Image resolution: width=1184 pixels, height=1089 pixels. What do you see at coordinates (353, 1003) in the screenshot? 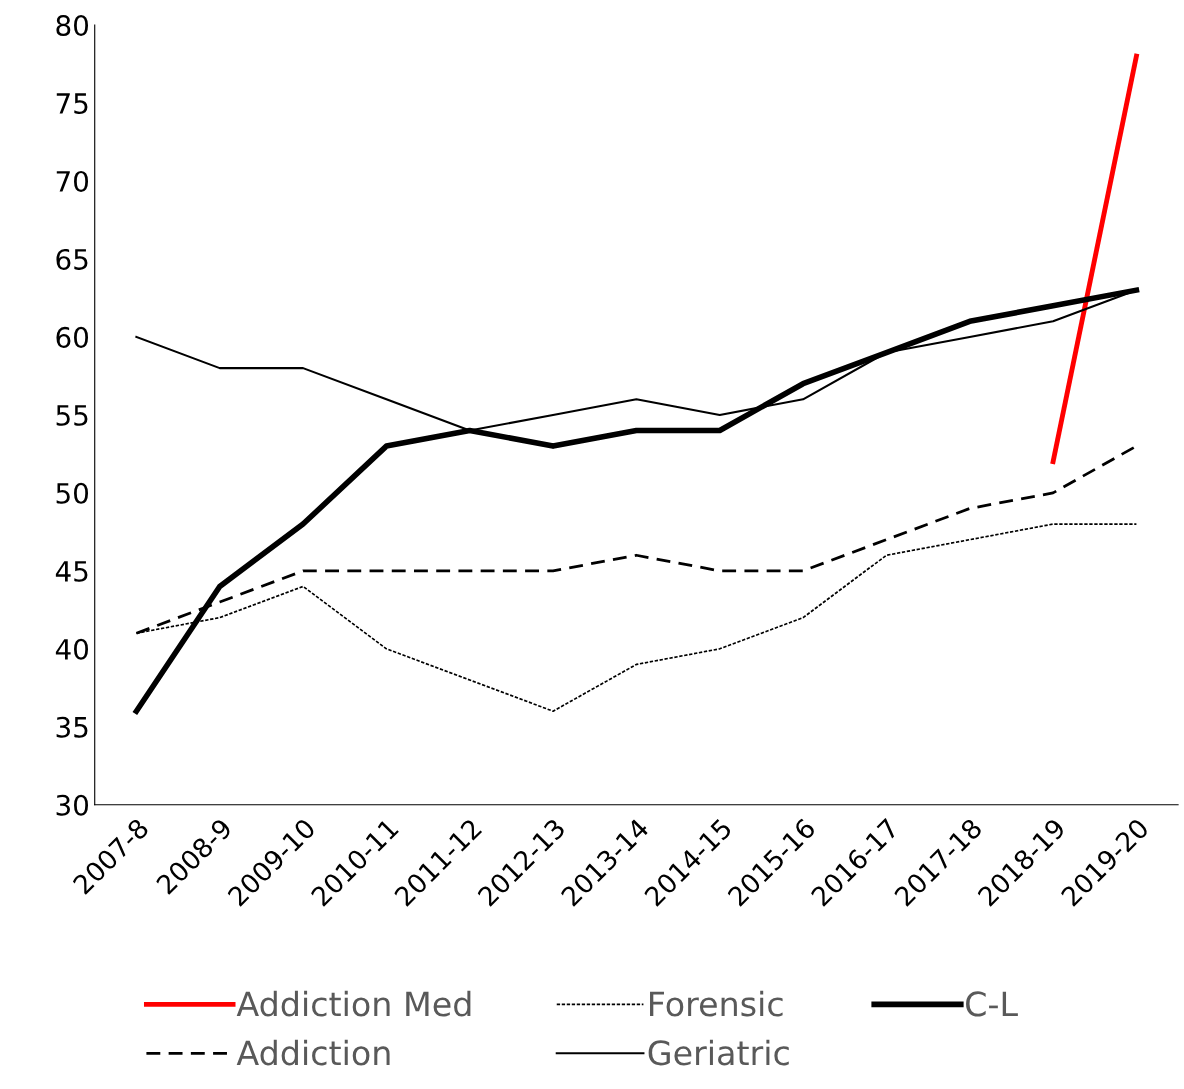
I see `legend-label: Addiction Med` at bounding box center [353, 1003].